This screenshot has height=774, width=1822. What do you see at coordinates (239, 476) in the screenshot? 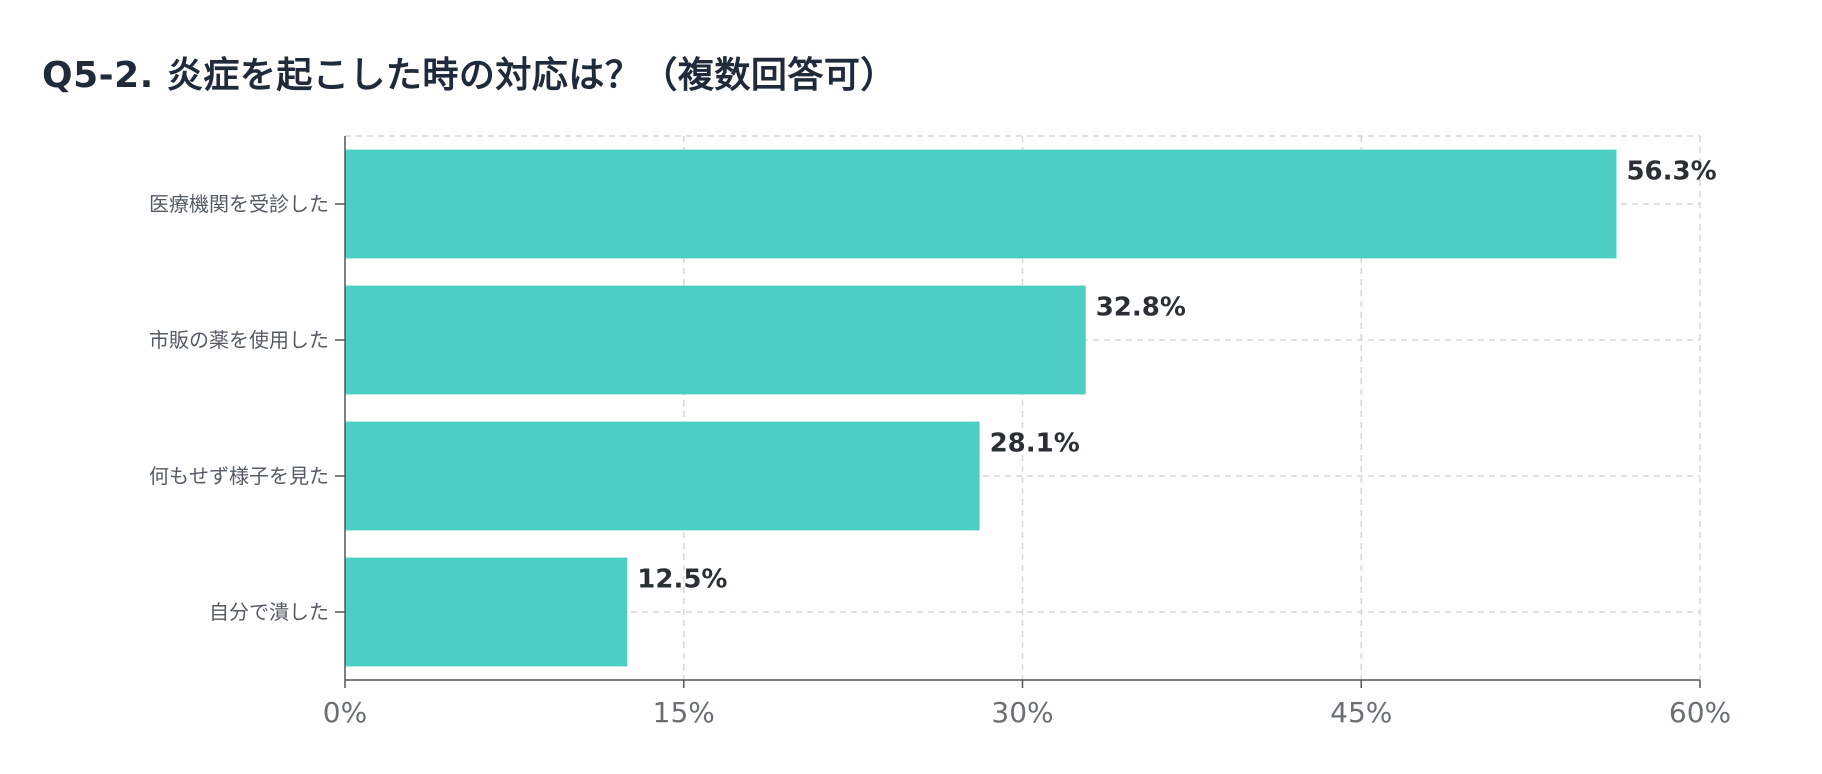
I see `category-label: 何もせず様子を見た` at bounding box center [239, 476].